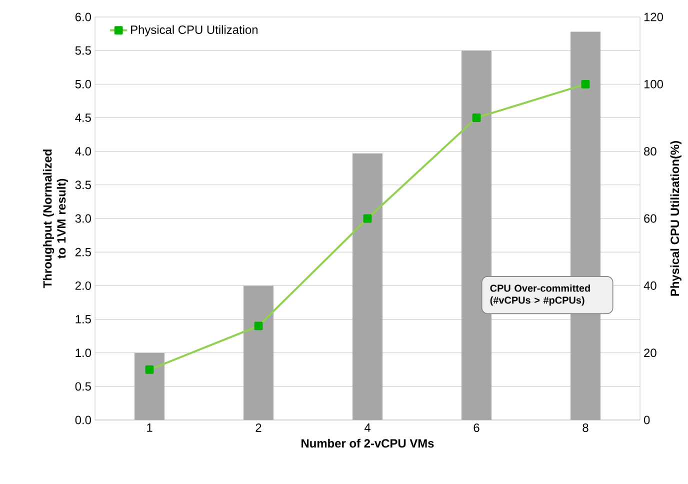 This screenshot has width=688, height=484. Describe the element at coordinates (477, 428) in the screenshot. I see `x-tick-label: 6` at that location.